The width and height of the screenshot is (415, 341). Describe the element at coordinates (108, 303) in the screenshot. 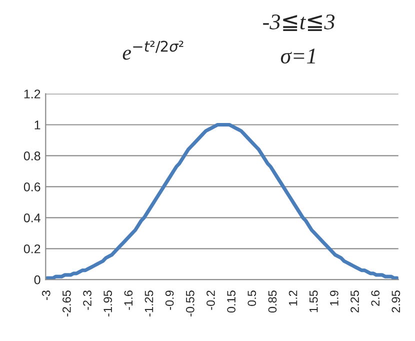

I see `x-tick-label: -1.95` at that location.